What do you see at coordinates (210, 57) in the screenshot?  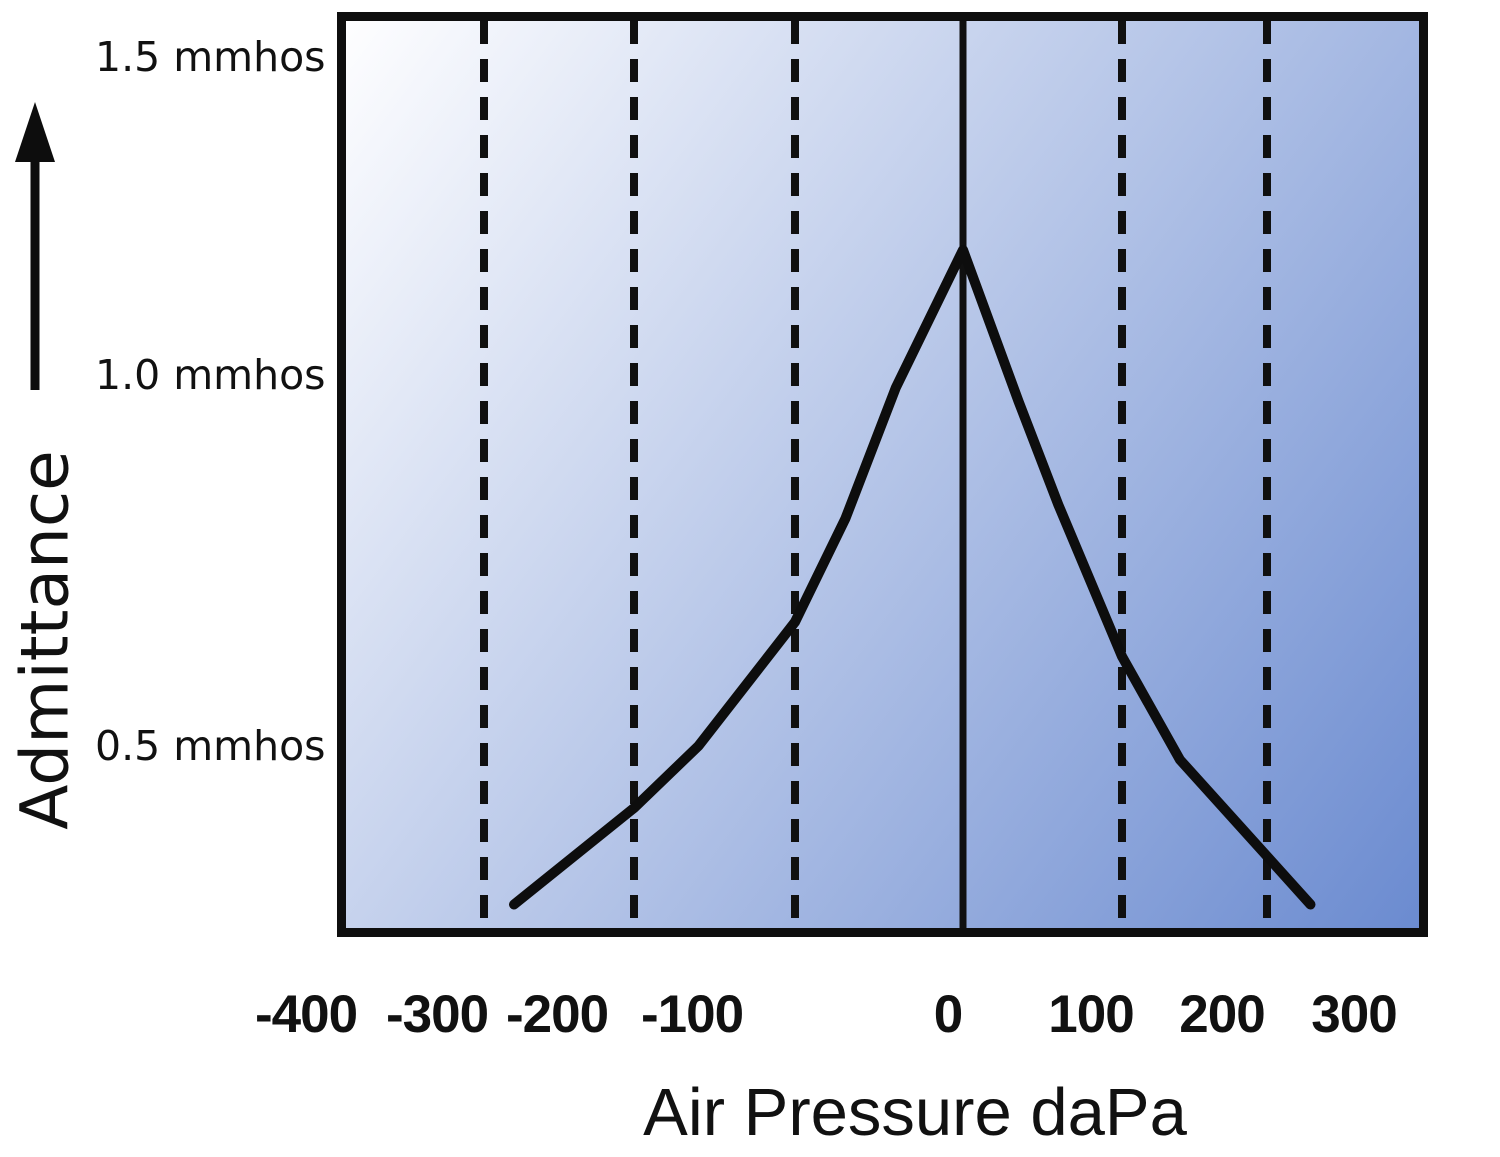 I see `y-tick-label-1.5: 1.5 mmhos` at bounding box center [210, 57].